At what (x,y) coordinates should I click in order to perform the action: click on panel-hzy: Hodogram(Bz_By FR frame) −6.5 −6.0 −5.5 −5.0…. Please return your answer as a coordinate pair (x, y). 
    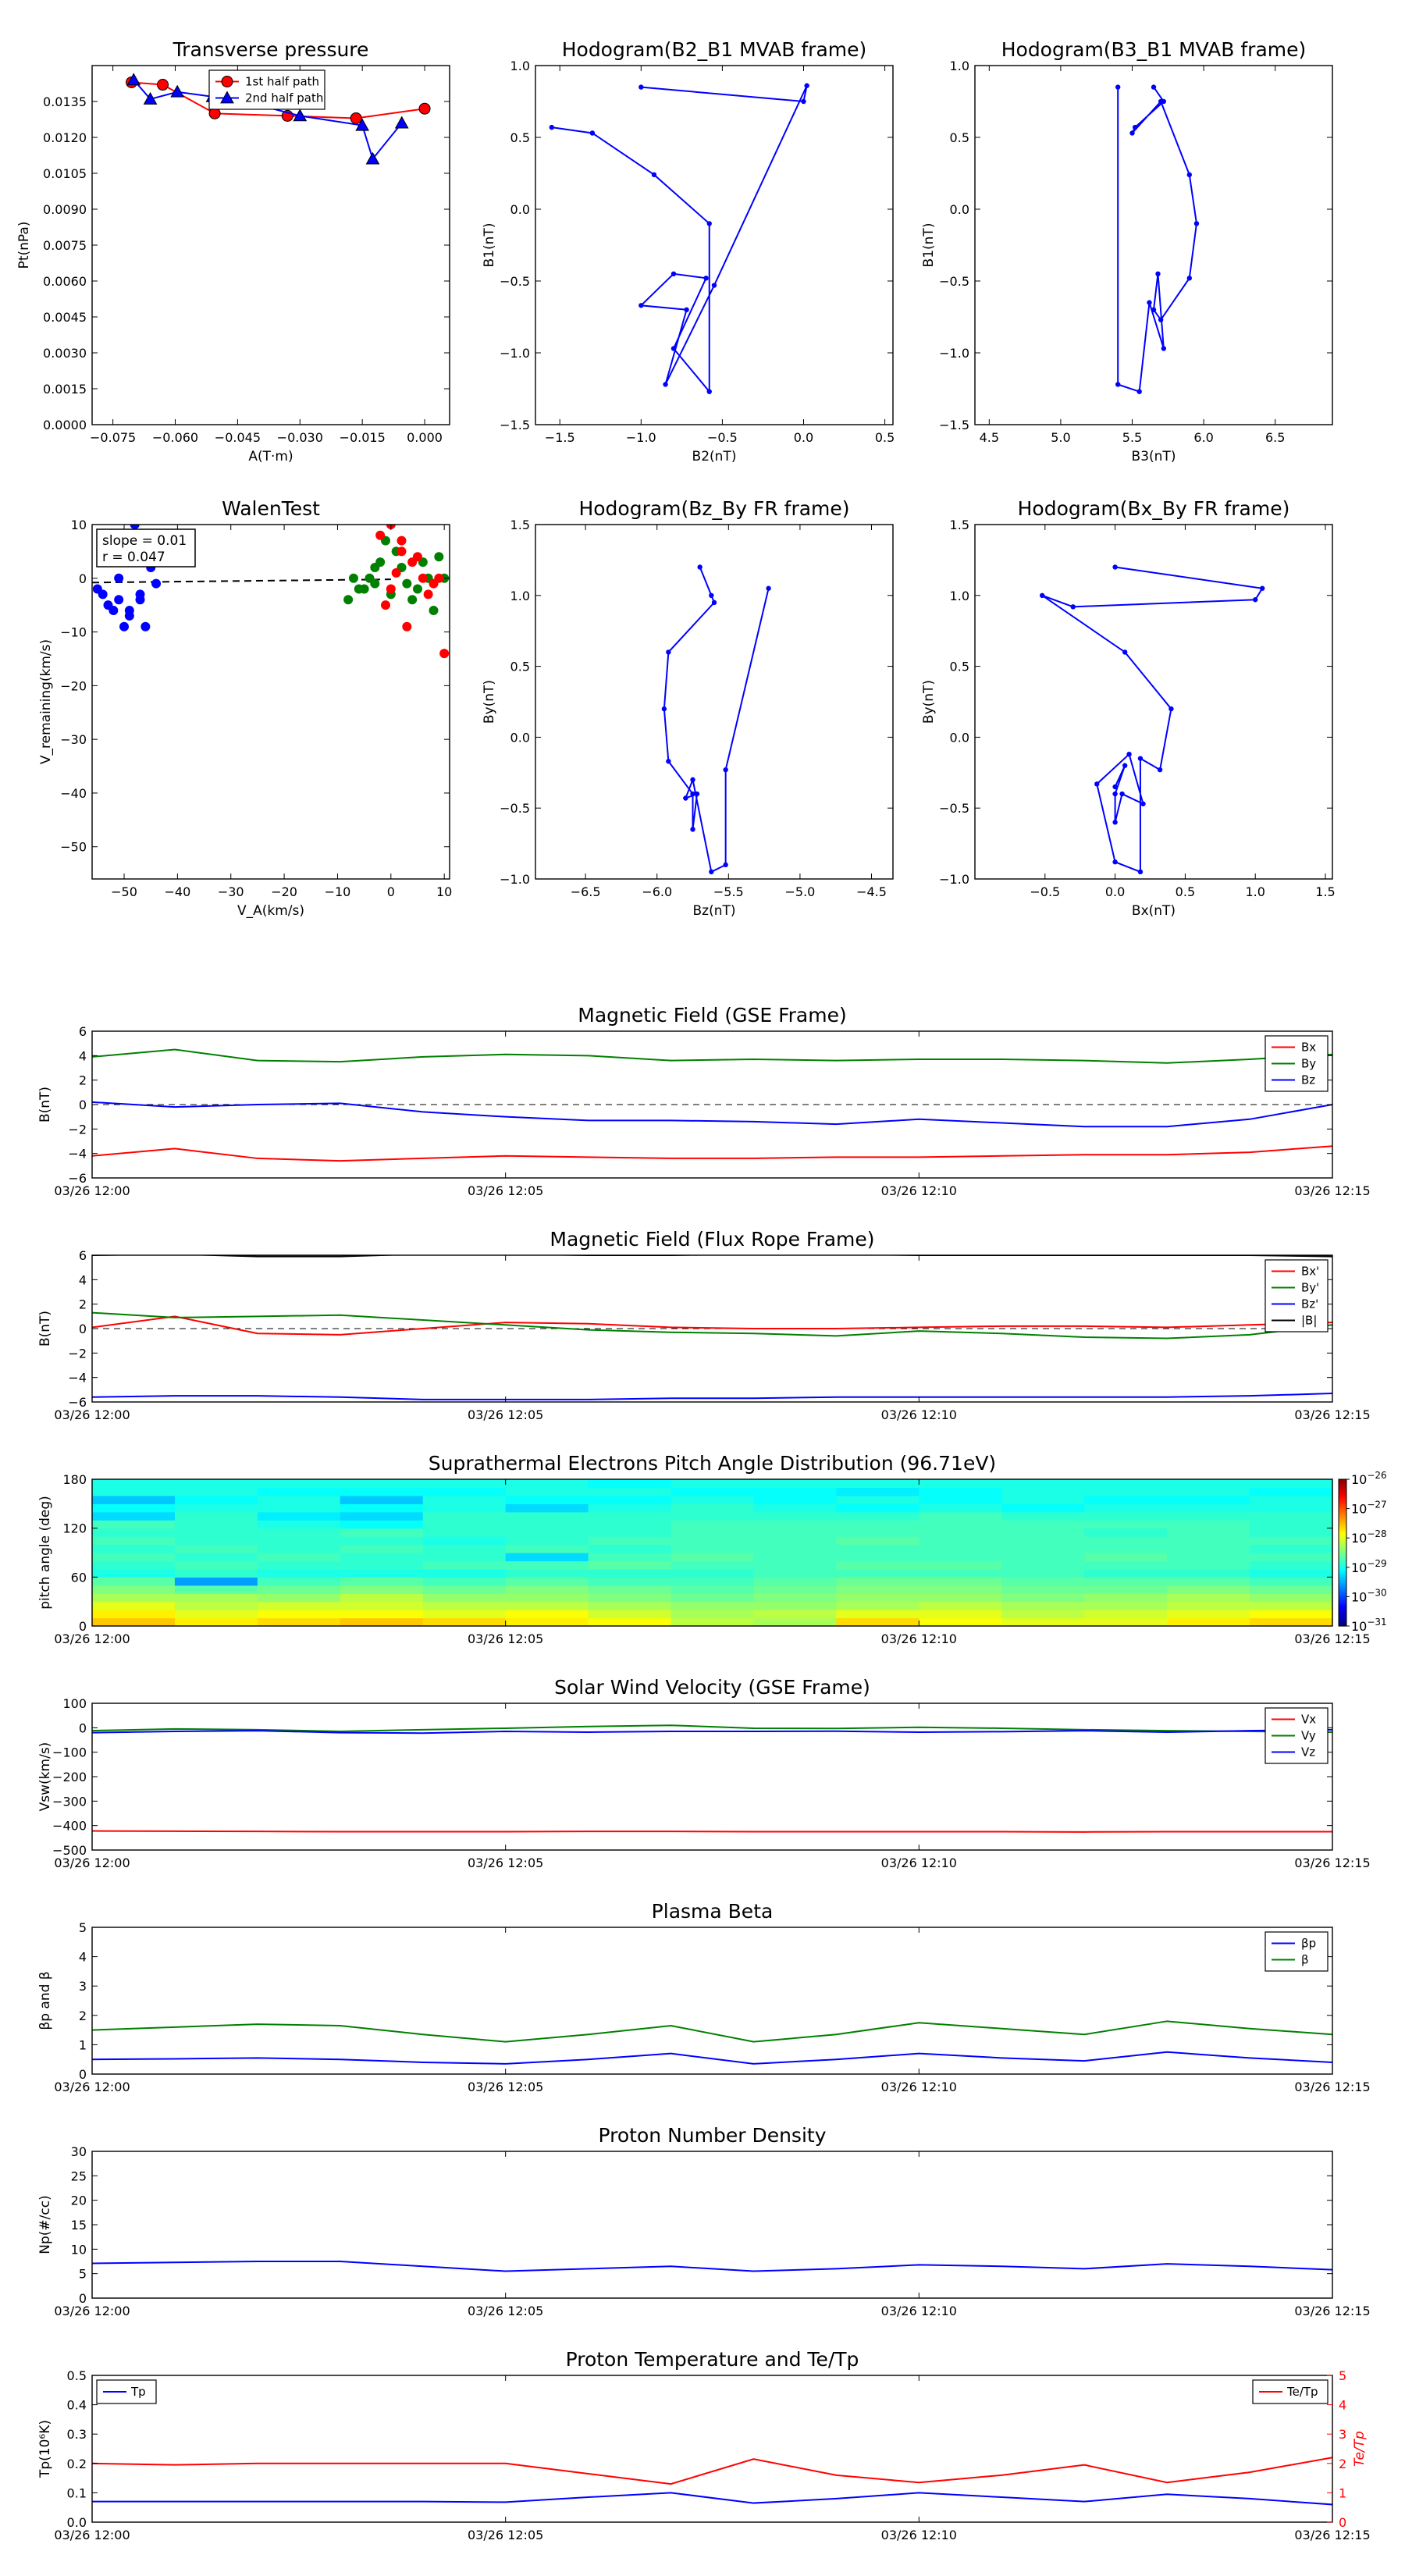
    Looking at the image, I should click on (688, 708).